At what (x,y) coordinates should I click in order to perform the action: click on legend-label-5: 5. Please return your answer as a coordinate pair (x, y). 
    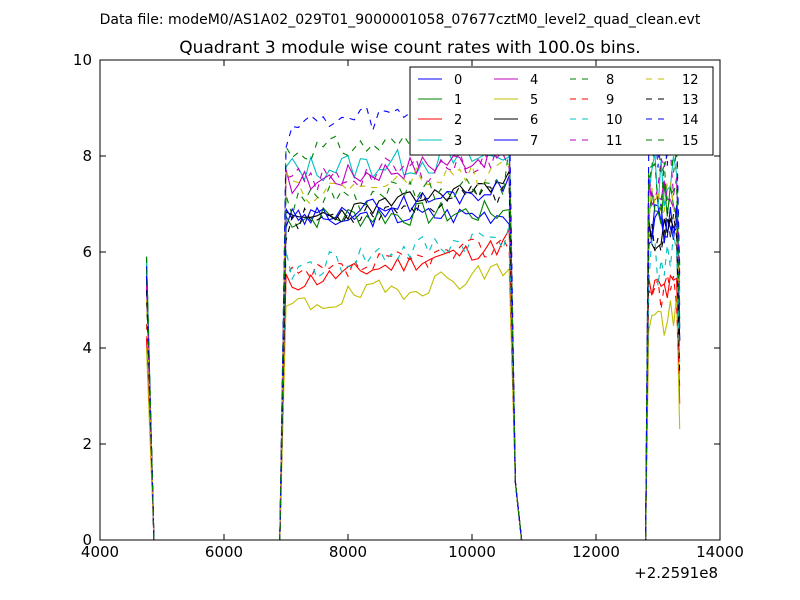
    Looking at the image, I should click on (534, 100).